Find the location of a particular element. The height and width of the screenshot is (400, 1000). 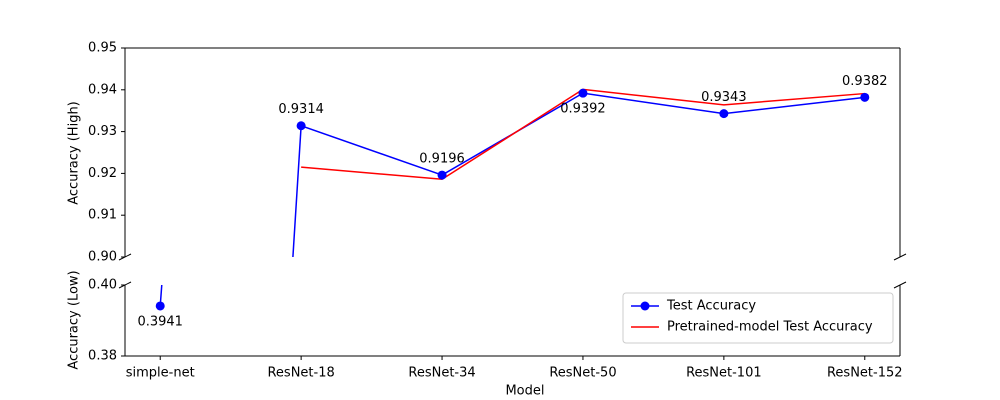

line-series is located at coordinates (161, 296).